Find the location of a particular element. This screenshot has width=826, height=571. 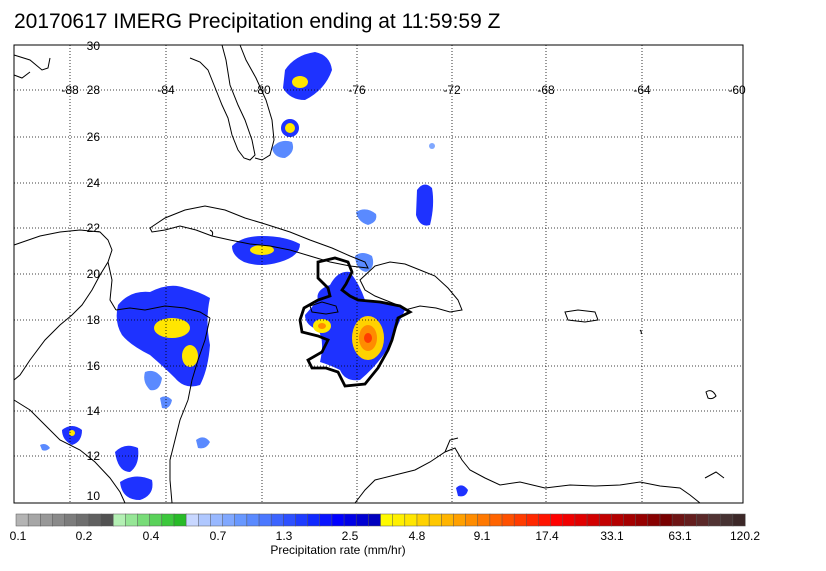

lon-label: -72 is located at coordinates (452, 90).